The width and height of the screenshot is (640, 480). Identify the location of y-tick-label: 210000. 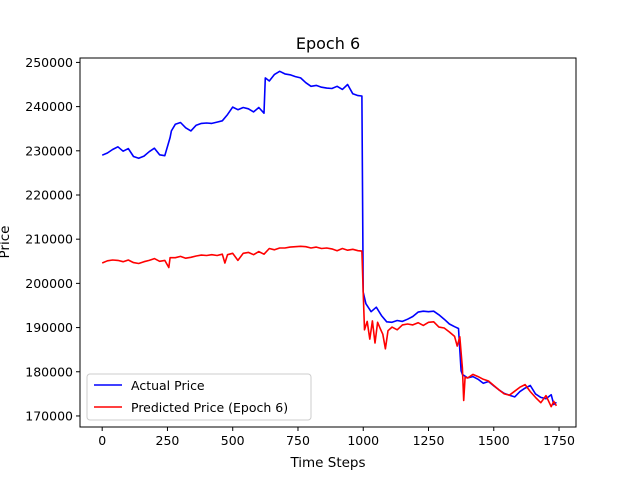
(49, 239).